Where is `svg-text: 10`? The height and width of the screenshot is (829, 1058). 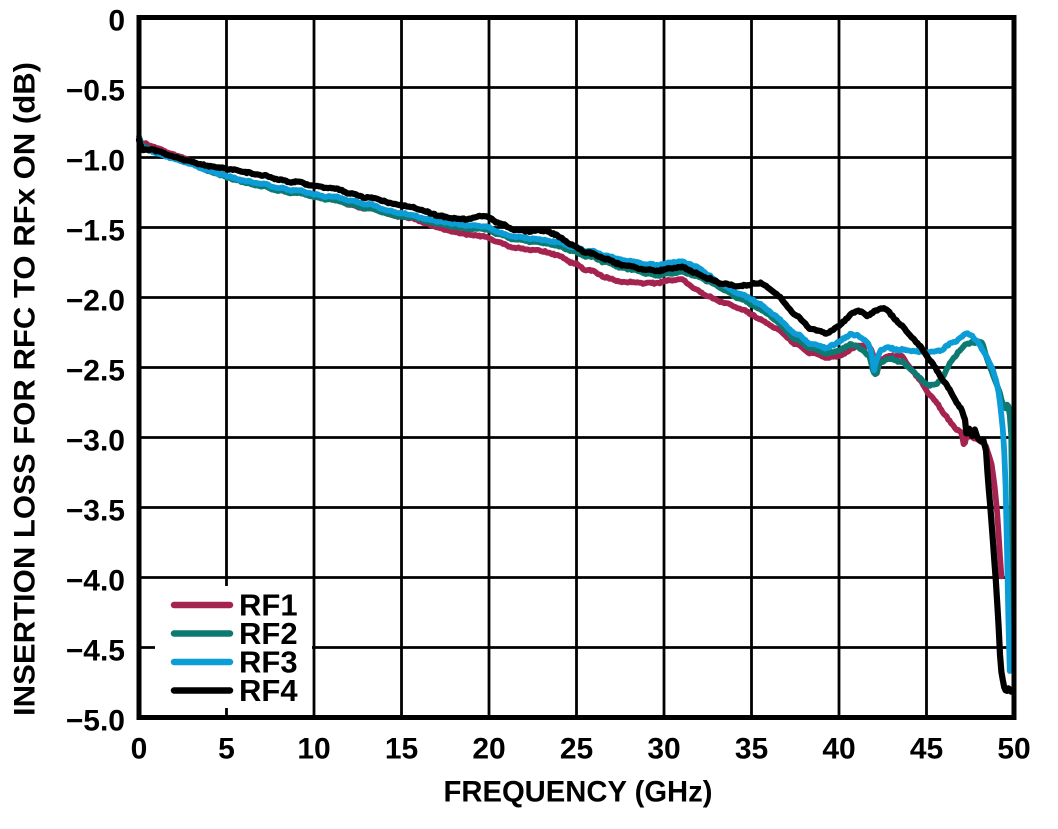
svg-text: 10 is located at coordinates (313, 749).